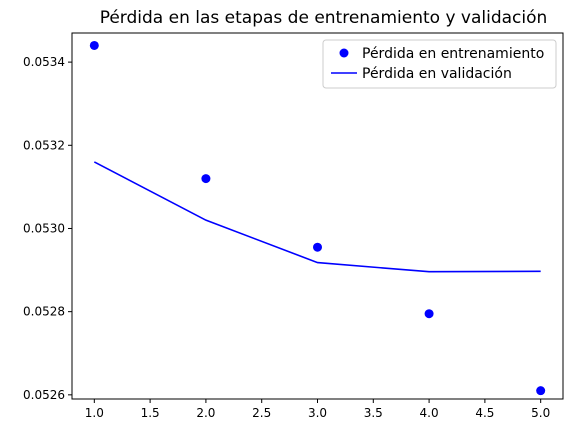  I want to click on x-tick-label: 3.5, so click(373, 413).